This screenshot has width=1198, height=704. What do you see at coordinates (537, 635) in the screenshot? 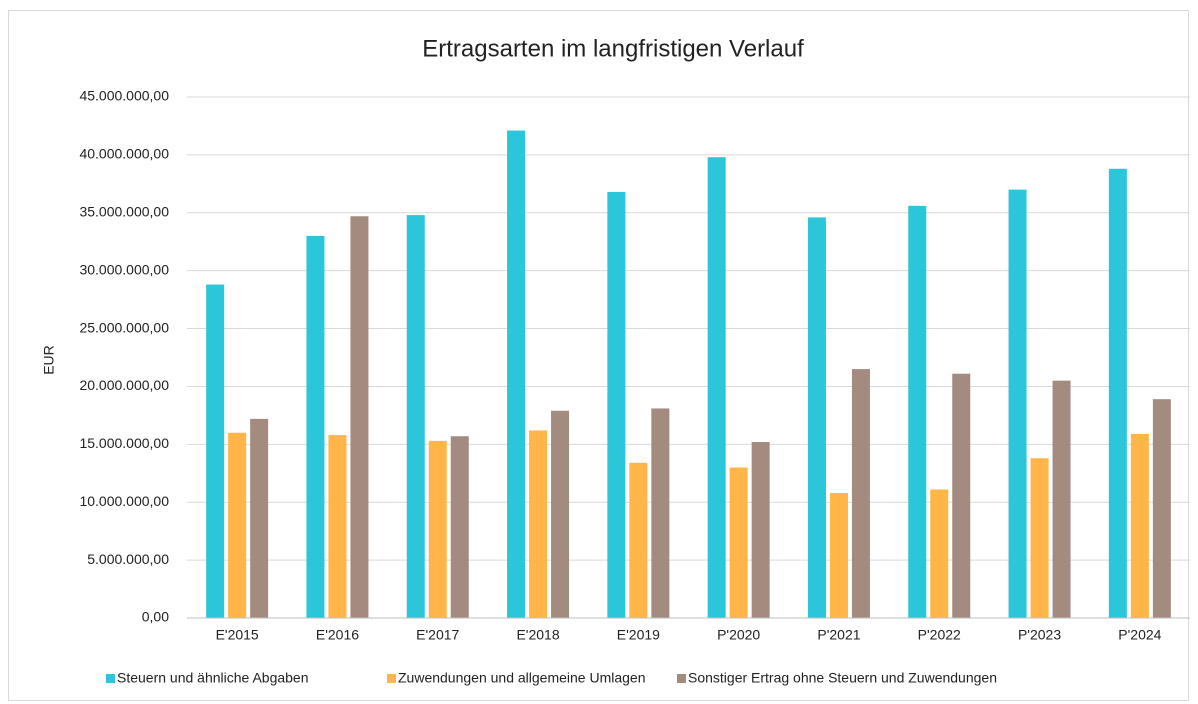
I see `x-tick-label: E'2018` at bounding box center [537, 635].